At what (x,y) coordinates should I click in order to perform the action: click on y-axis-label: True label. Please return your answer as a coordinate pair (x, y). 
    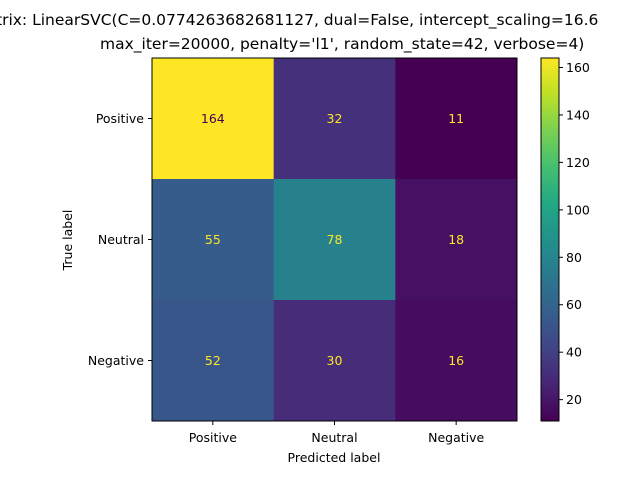
    Looking at the image, I should click on (67, 241).